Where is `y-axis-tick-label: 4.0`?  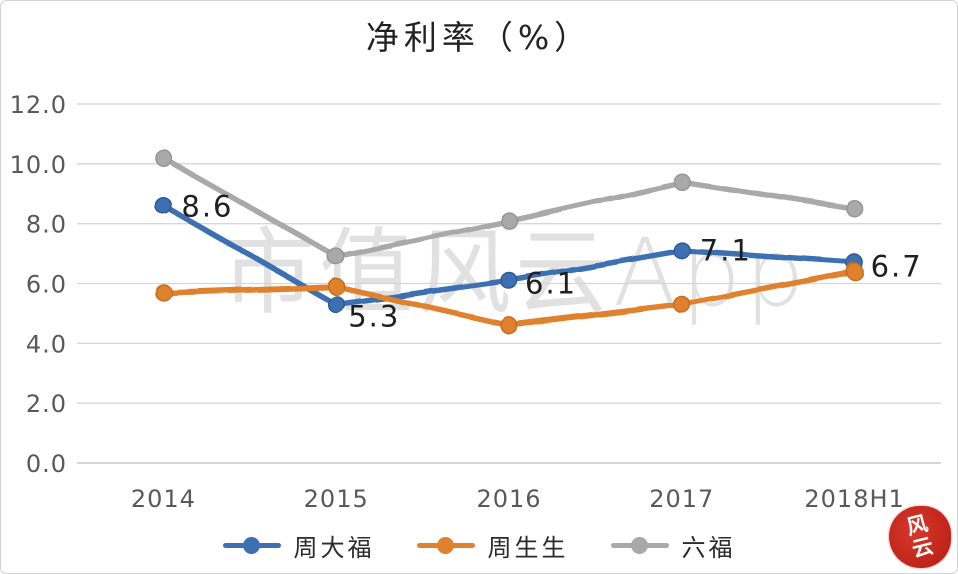 y-axis-tick-label: 4.0 is located at coordinates (46, 344).